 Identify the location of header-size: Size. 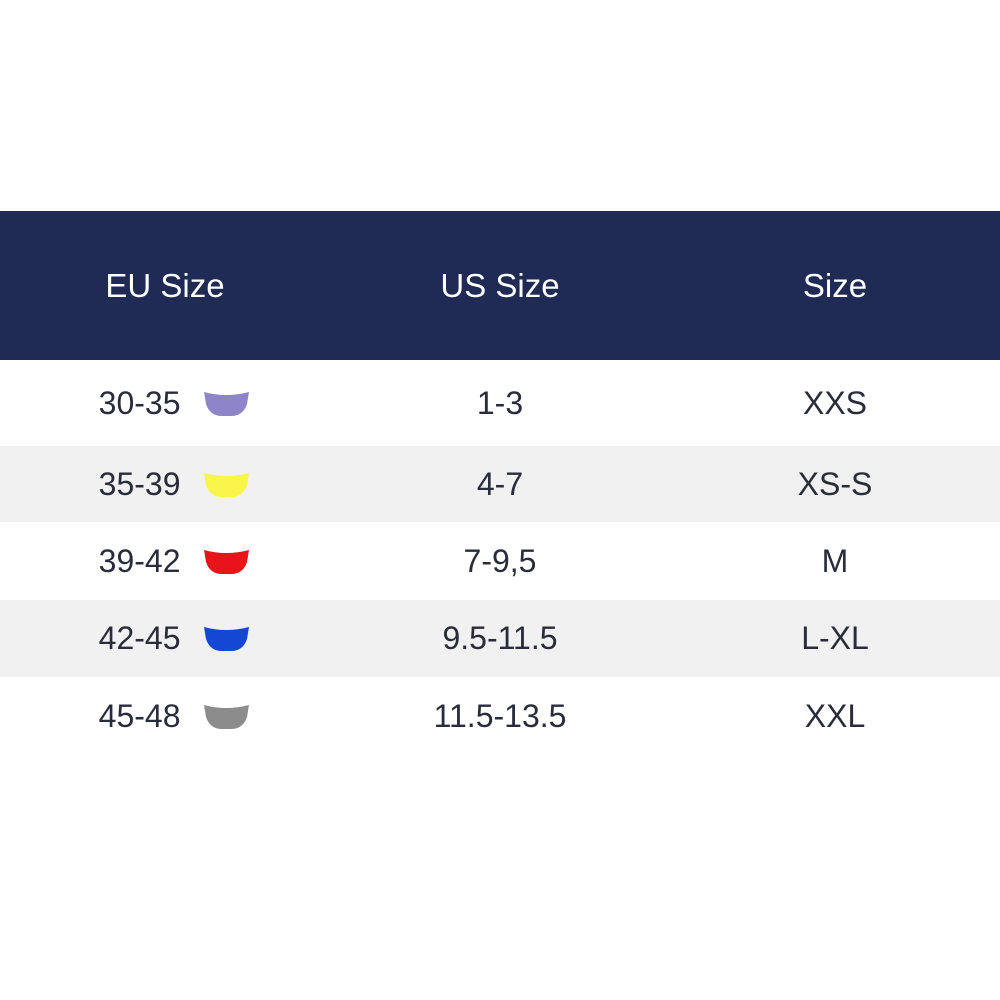
(835, 285).